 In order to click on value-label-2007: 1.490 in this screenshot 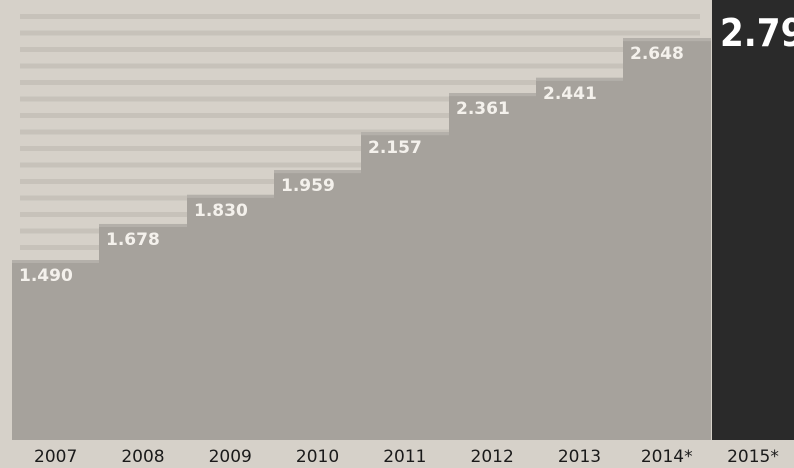, I will do `click(46, 276)`.